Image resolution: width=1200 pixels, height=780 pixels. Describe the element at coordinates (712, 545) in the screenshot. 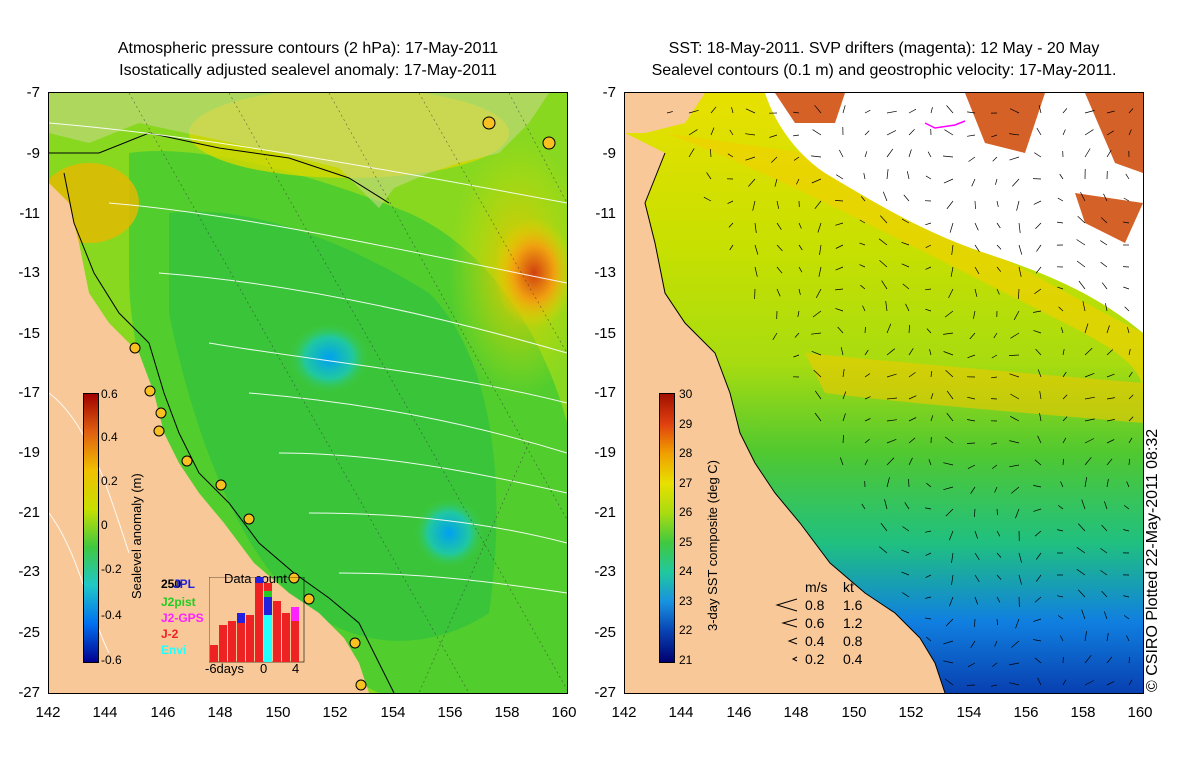

I see `sst-colorbar-label: 3-day SST composite (deg C)` at that location.